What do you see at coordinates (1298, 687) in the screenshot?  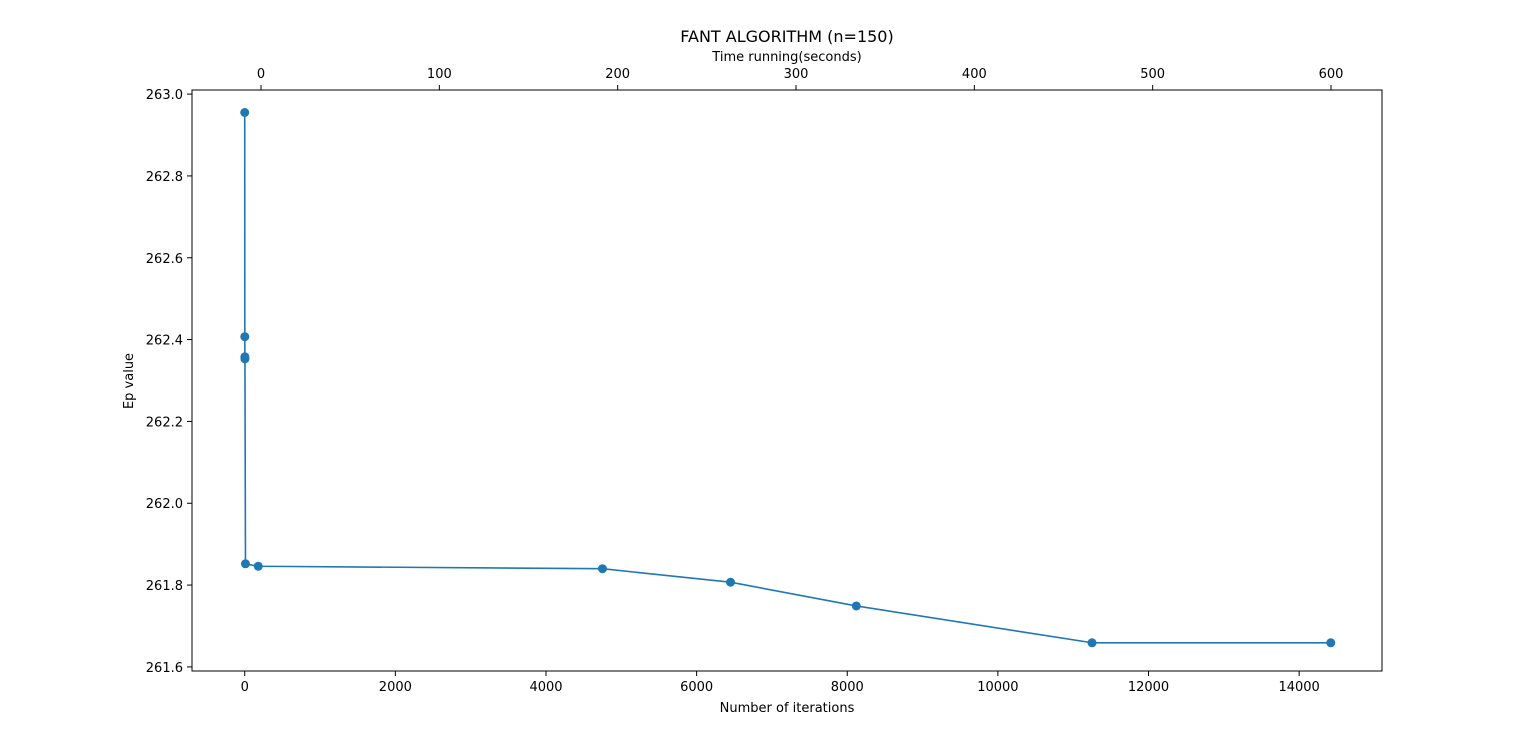 I see `x-tick-label: 14000` at bounding box center [1298, 687].